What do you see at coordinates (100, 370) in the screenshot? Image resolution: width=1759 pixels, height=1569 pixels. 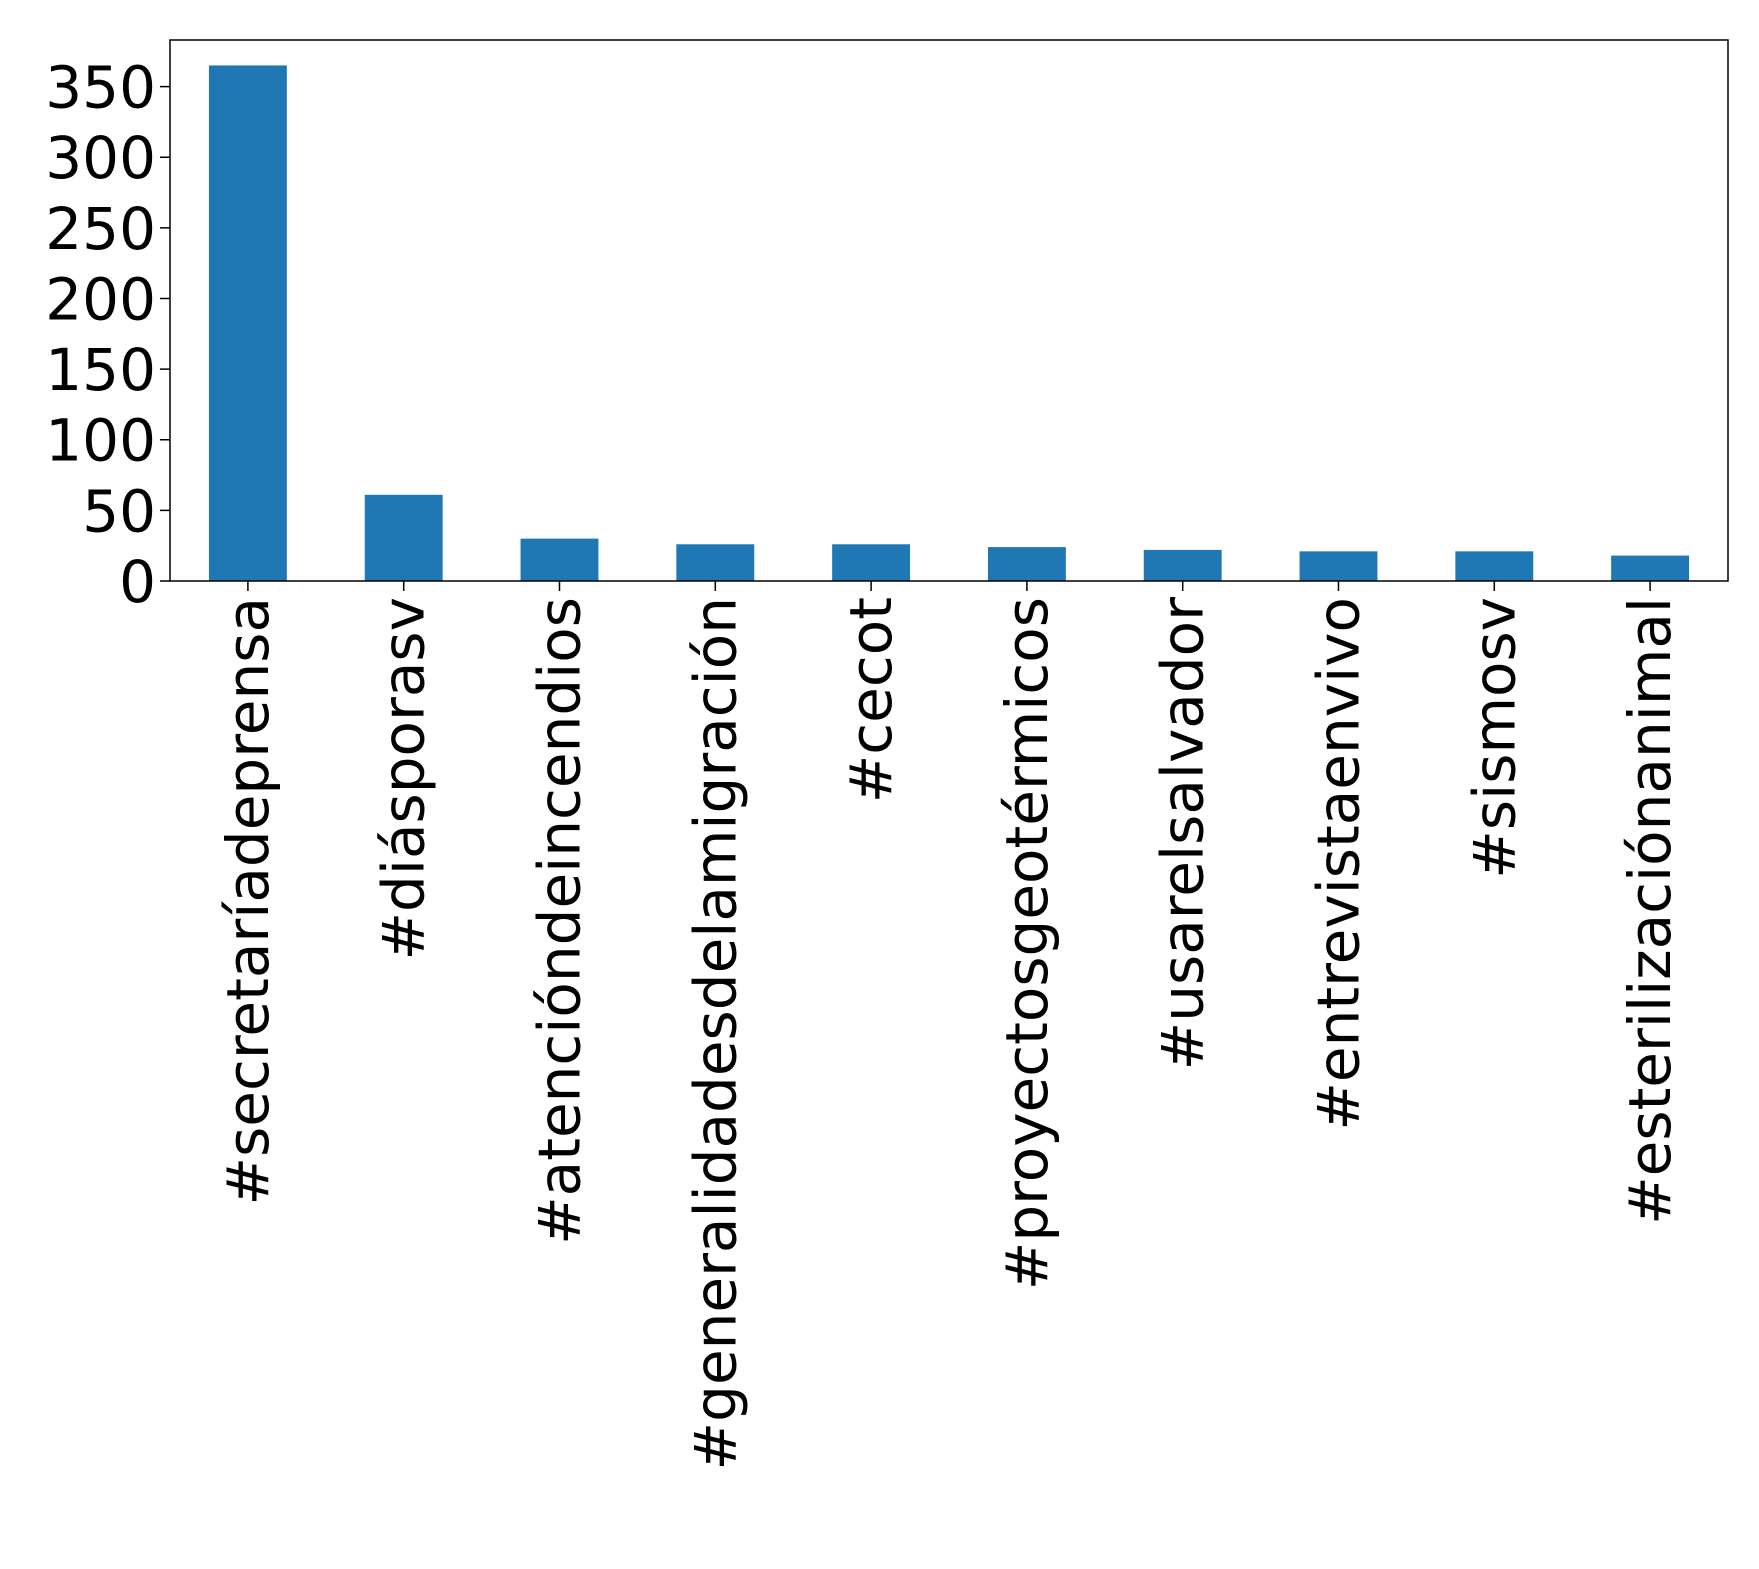 I see `y-tick-label: 150` at bounding box center [100, 370].